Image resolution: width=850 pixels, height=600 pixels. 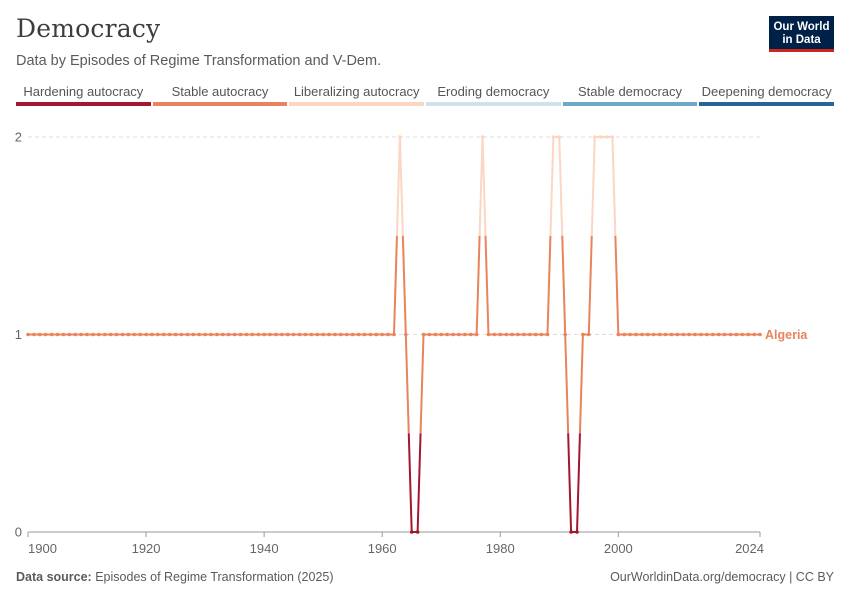 I want to click on legend-item-hardening-autocracy: Hardening autocracy, so click(x=83, y=95).